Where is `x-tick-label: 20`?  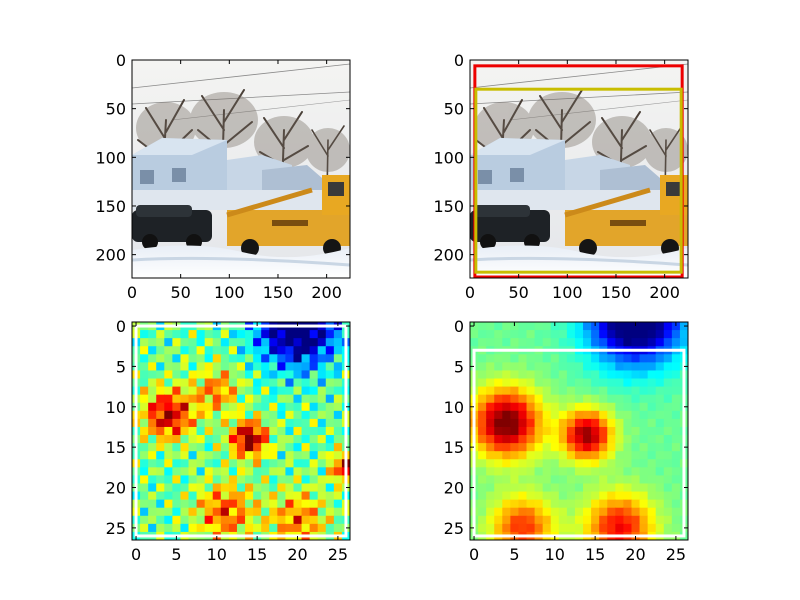
x-tick-label: 20 is located at coordinates (635, 554).